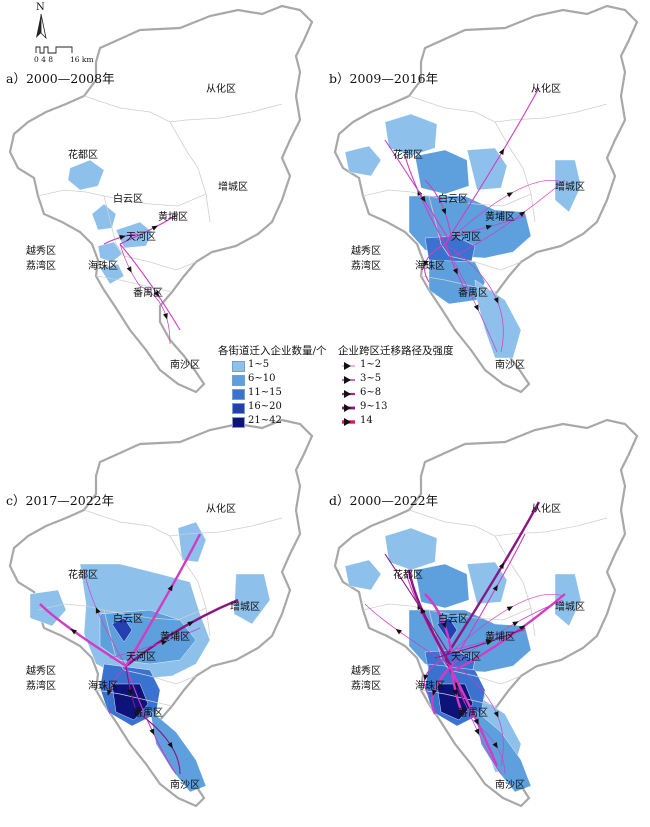  What do you see at coordinates (41, 26) in the screenshot?
I see `north-arrow-icon` at bounding box center [41, 26].